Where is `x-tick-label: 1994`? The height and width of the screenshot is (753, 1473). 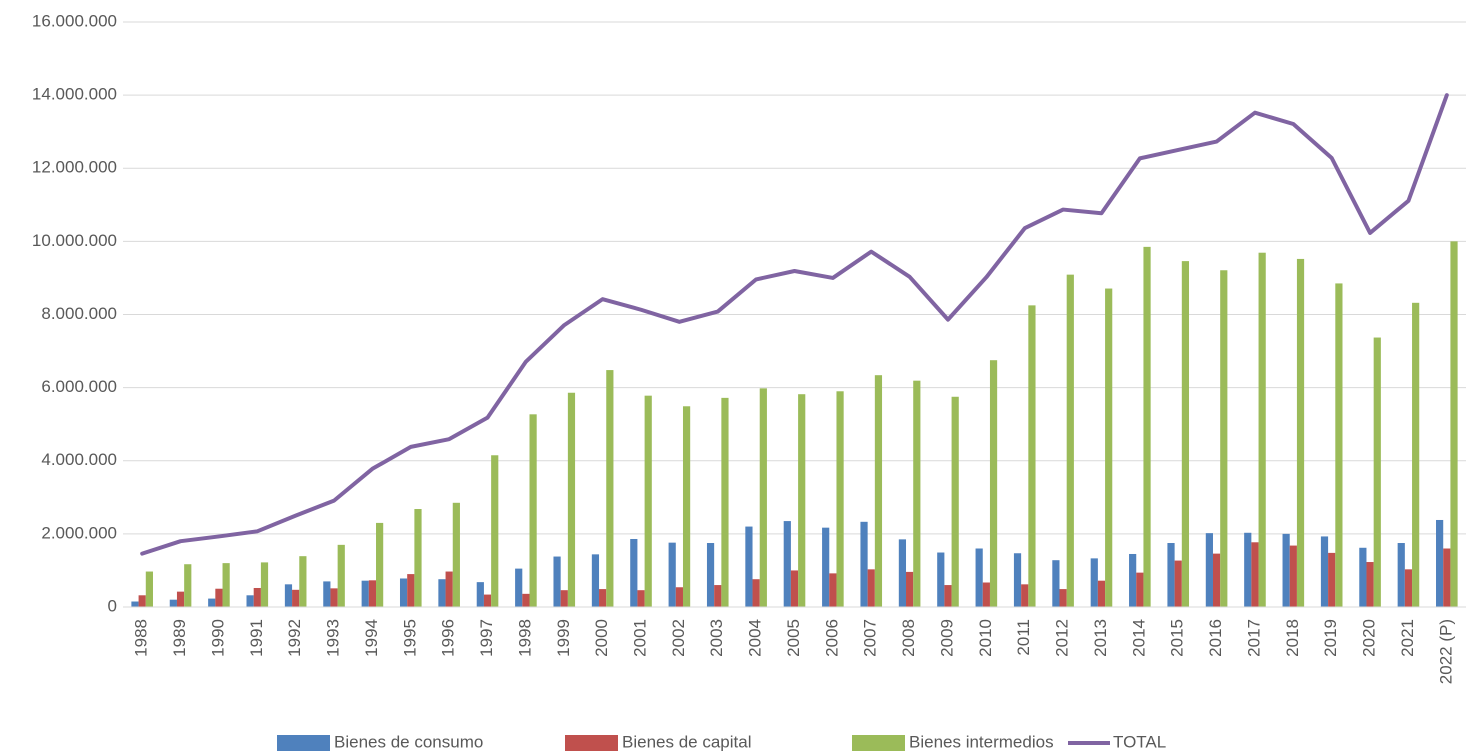
x-tick-label: 1994 is located at coordinates (371, 638).